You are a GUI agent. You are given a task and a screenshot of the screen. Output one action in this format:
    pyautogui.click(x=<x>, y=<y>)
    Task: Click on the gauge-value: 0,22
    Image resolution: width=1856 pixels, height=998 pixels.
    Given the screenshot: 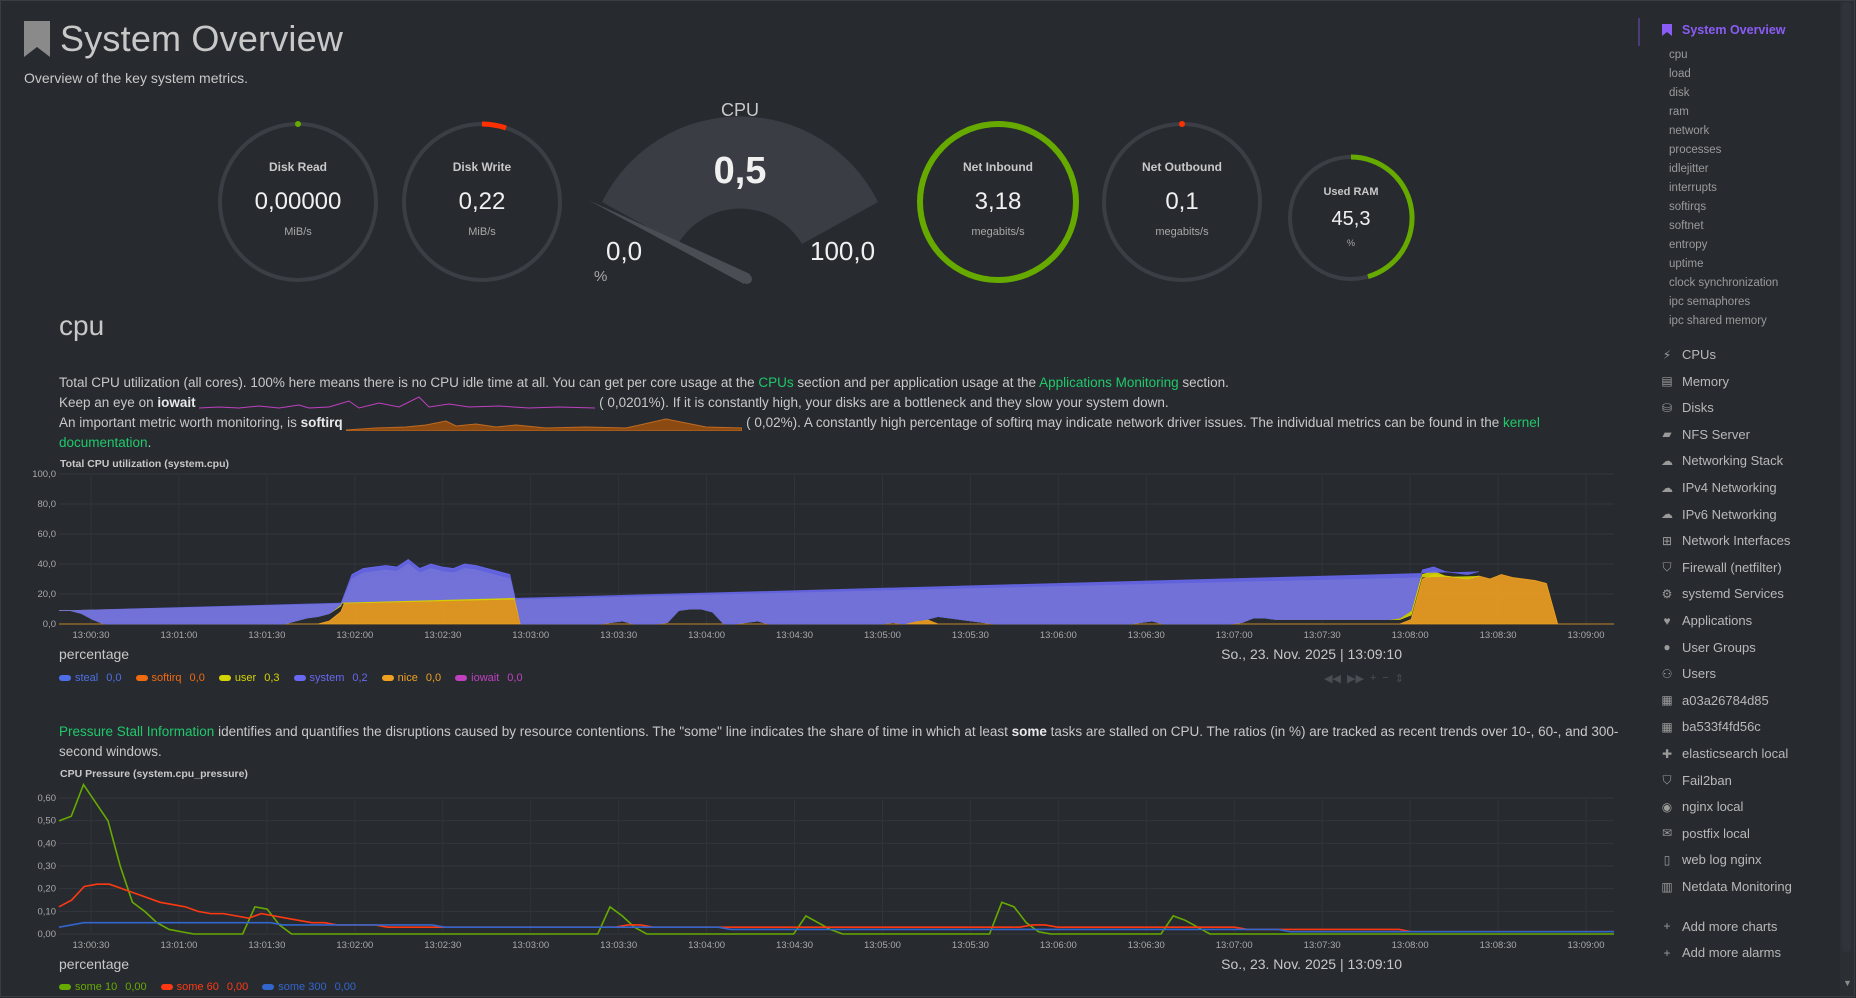 What is the action you would take?
    pyautogui.click(x=482, y=201)
    